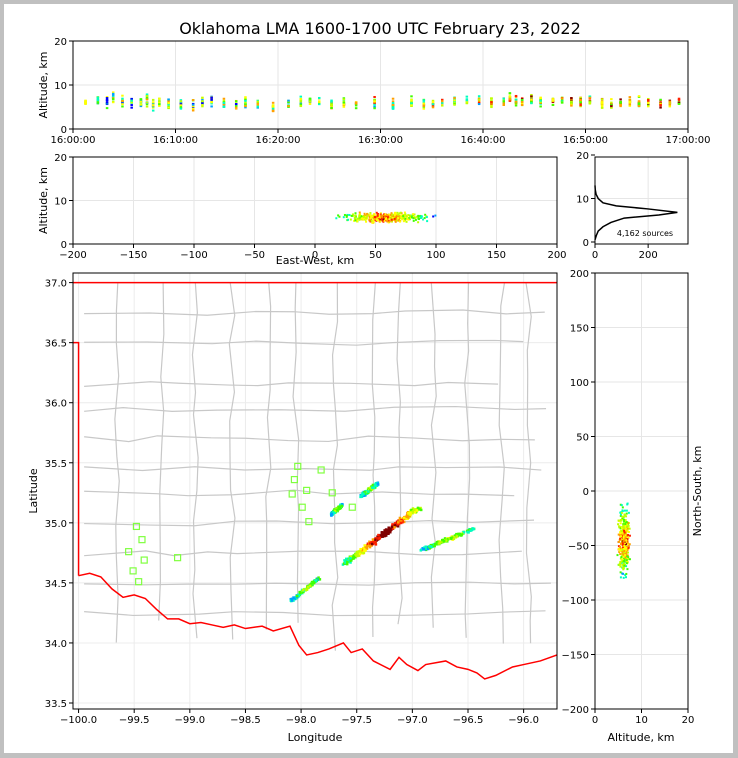 This screenshot has width=738, height=758. What do you see at coordinates (641, 720) in the screenshot?
I see `x-tick-label: 10` at bounding box center [641, 720].